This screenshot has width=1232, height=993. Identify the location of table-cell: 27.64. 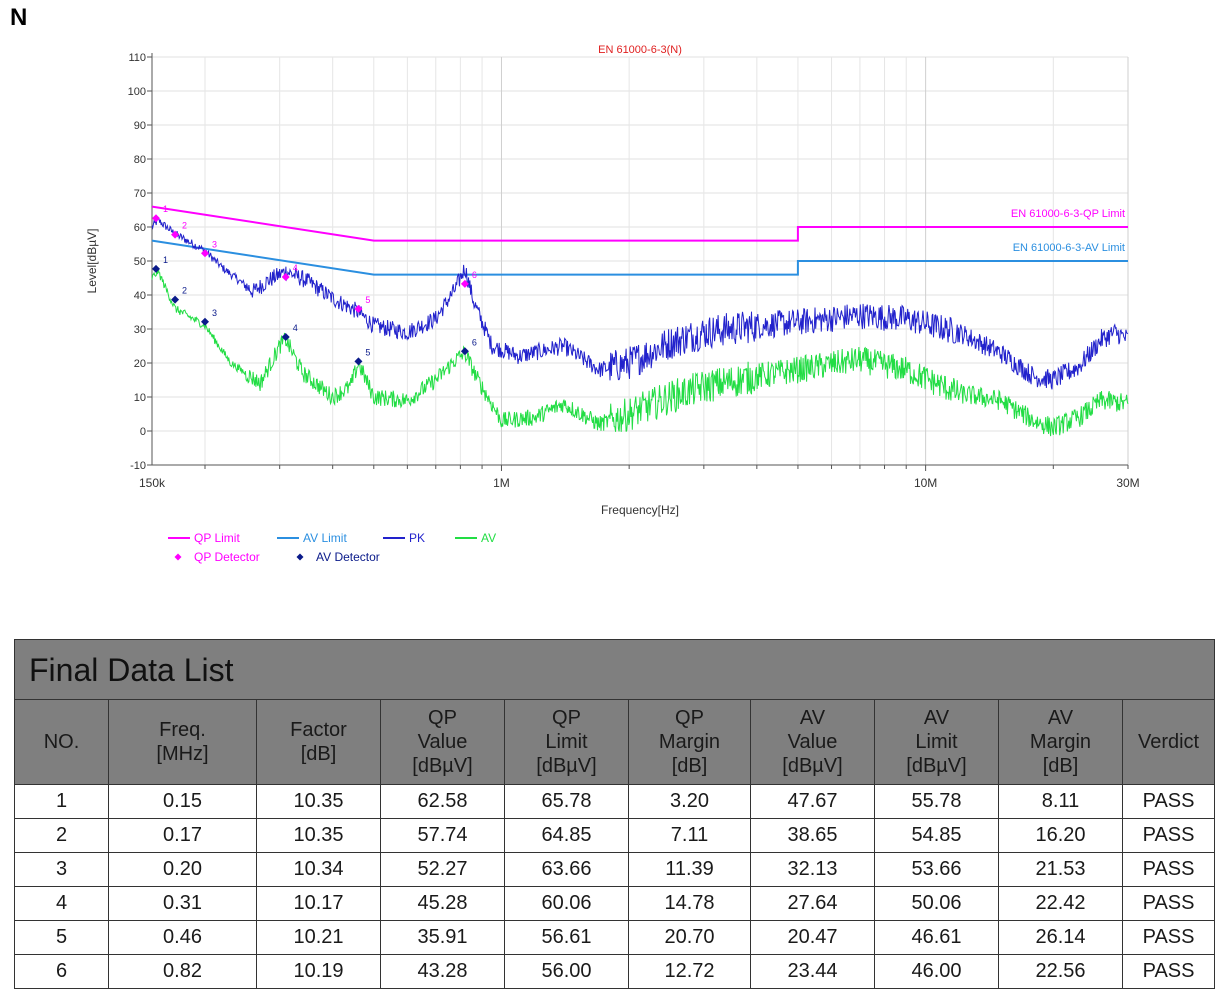
(812, 903).